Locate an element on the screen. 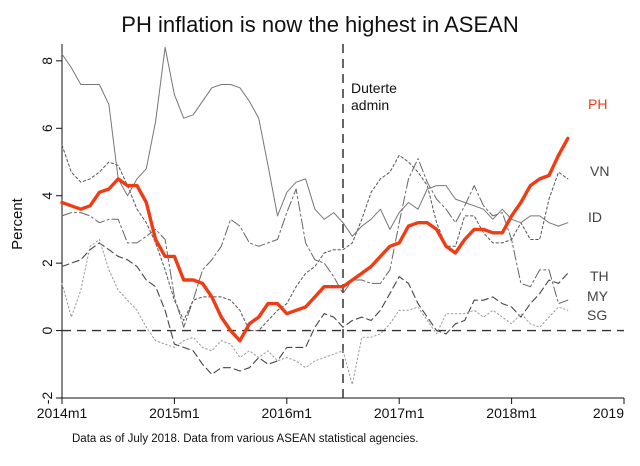 This screenshot has height=466, width=640. y-tick-label: 2 is located at coordinates (47, 263).